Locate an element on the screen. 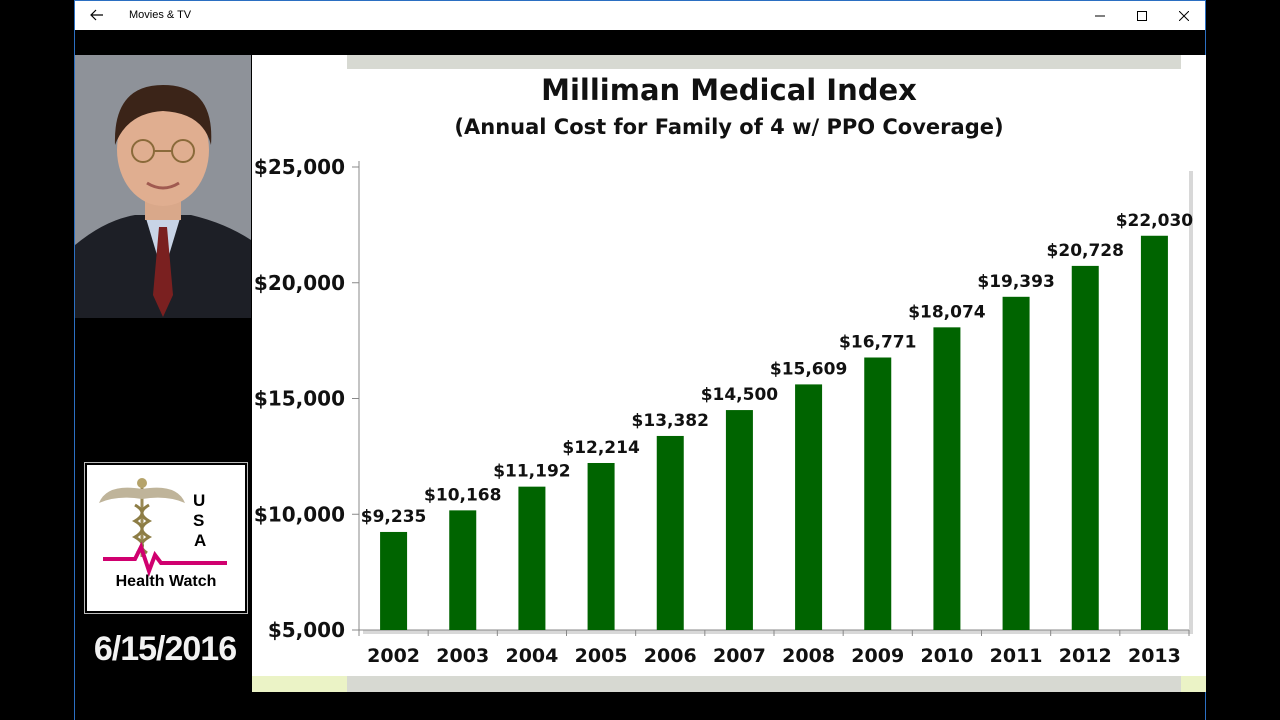  bar-data-label: $14,500 is located at coordinates (740, 395).